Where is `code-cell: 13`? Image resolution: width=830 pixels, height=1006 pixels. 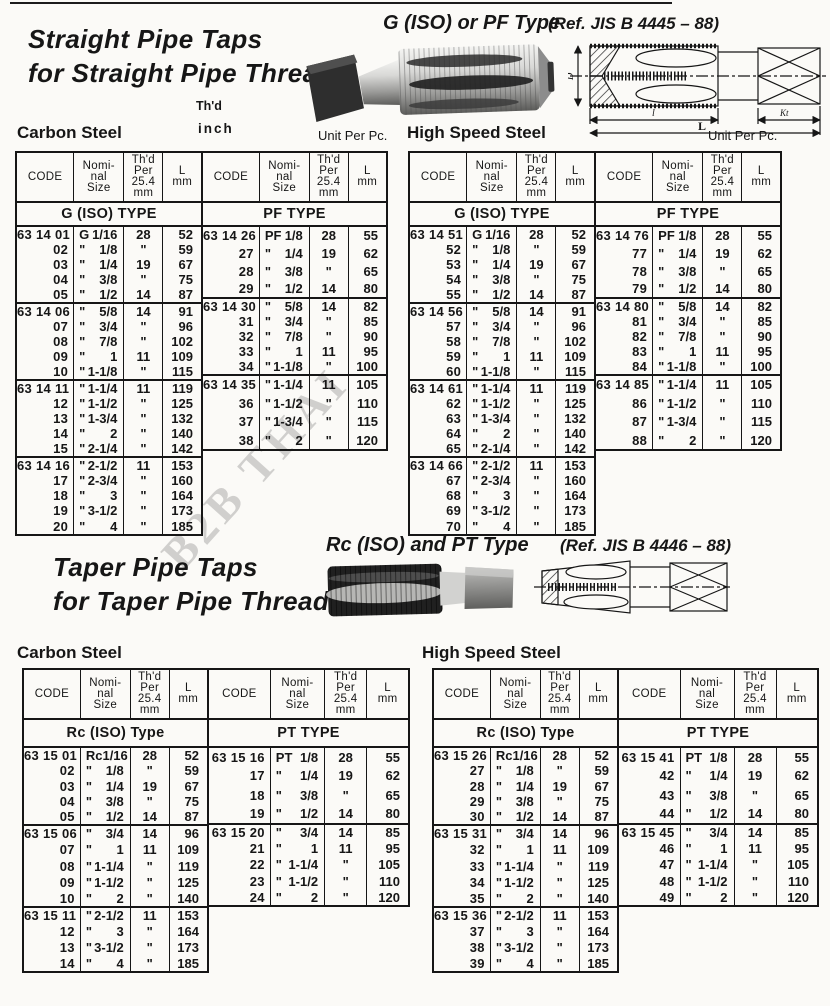
code-cell: 13 is located at coordinates (61, 418).